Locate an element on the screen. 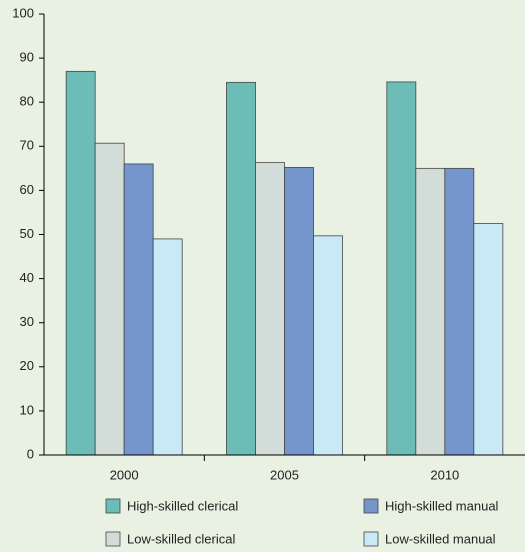 The image size is (525, 552). y-tick-label: 100 is located at coordinates (23, 12).